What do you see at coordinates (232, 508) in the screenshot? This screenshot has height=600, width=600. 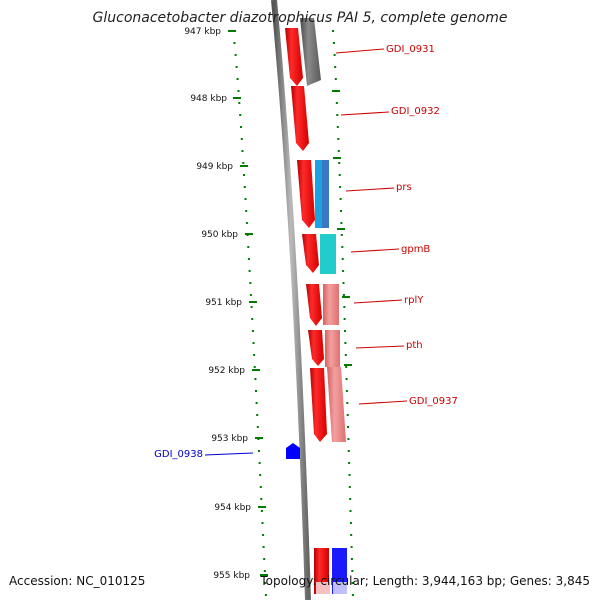 I see `tick-label-954: 954 kbp` at bounding box center [232, 508].